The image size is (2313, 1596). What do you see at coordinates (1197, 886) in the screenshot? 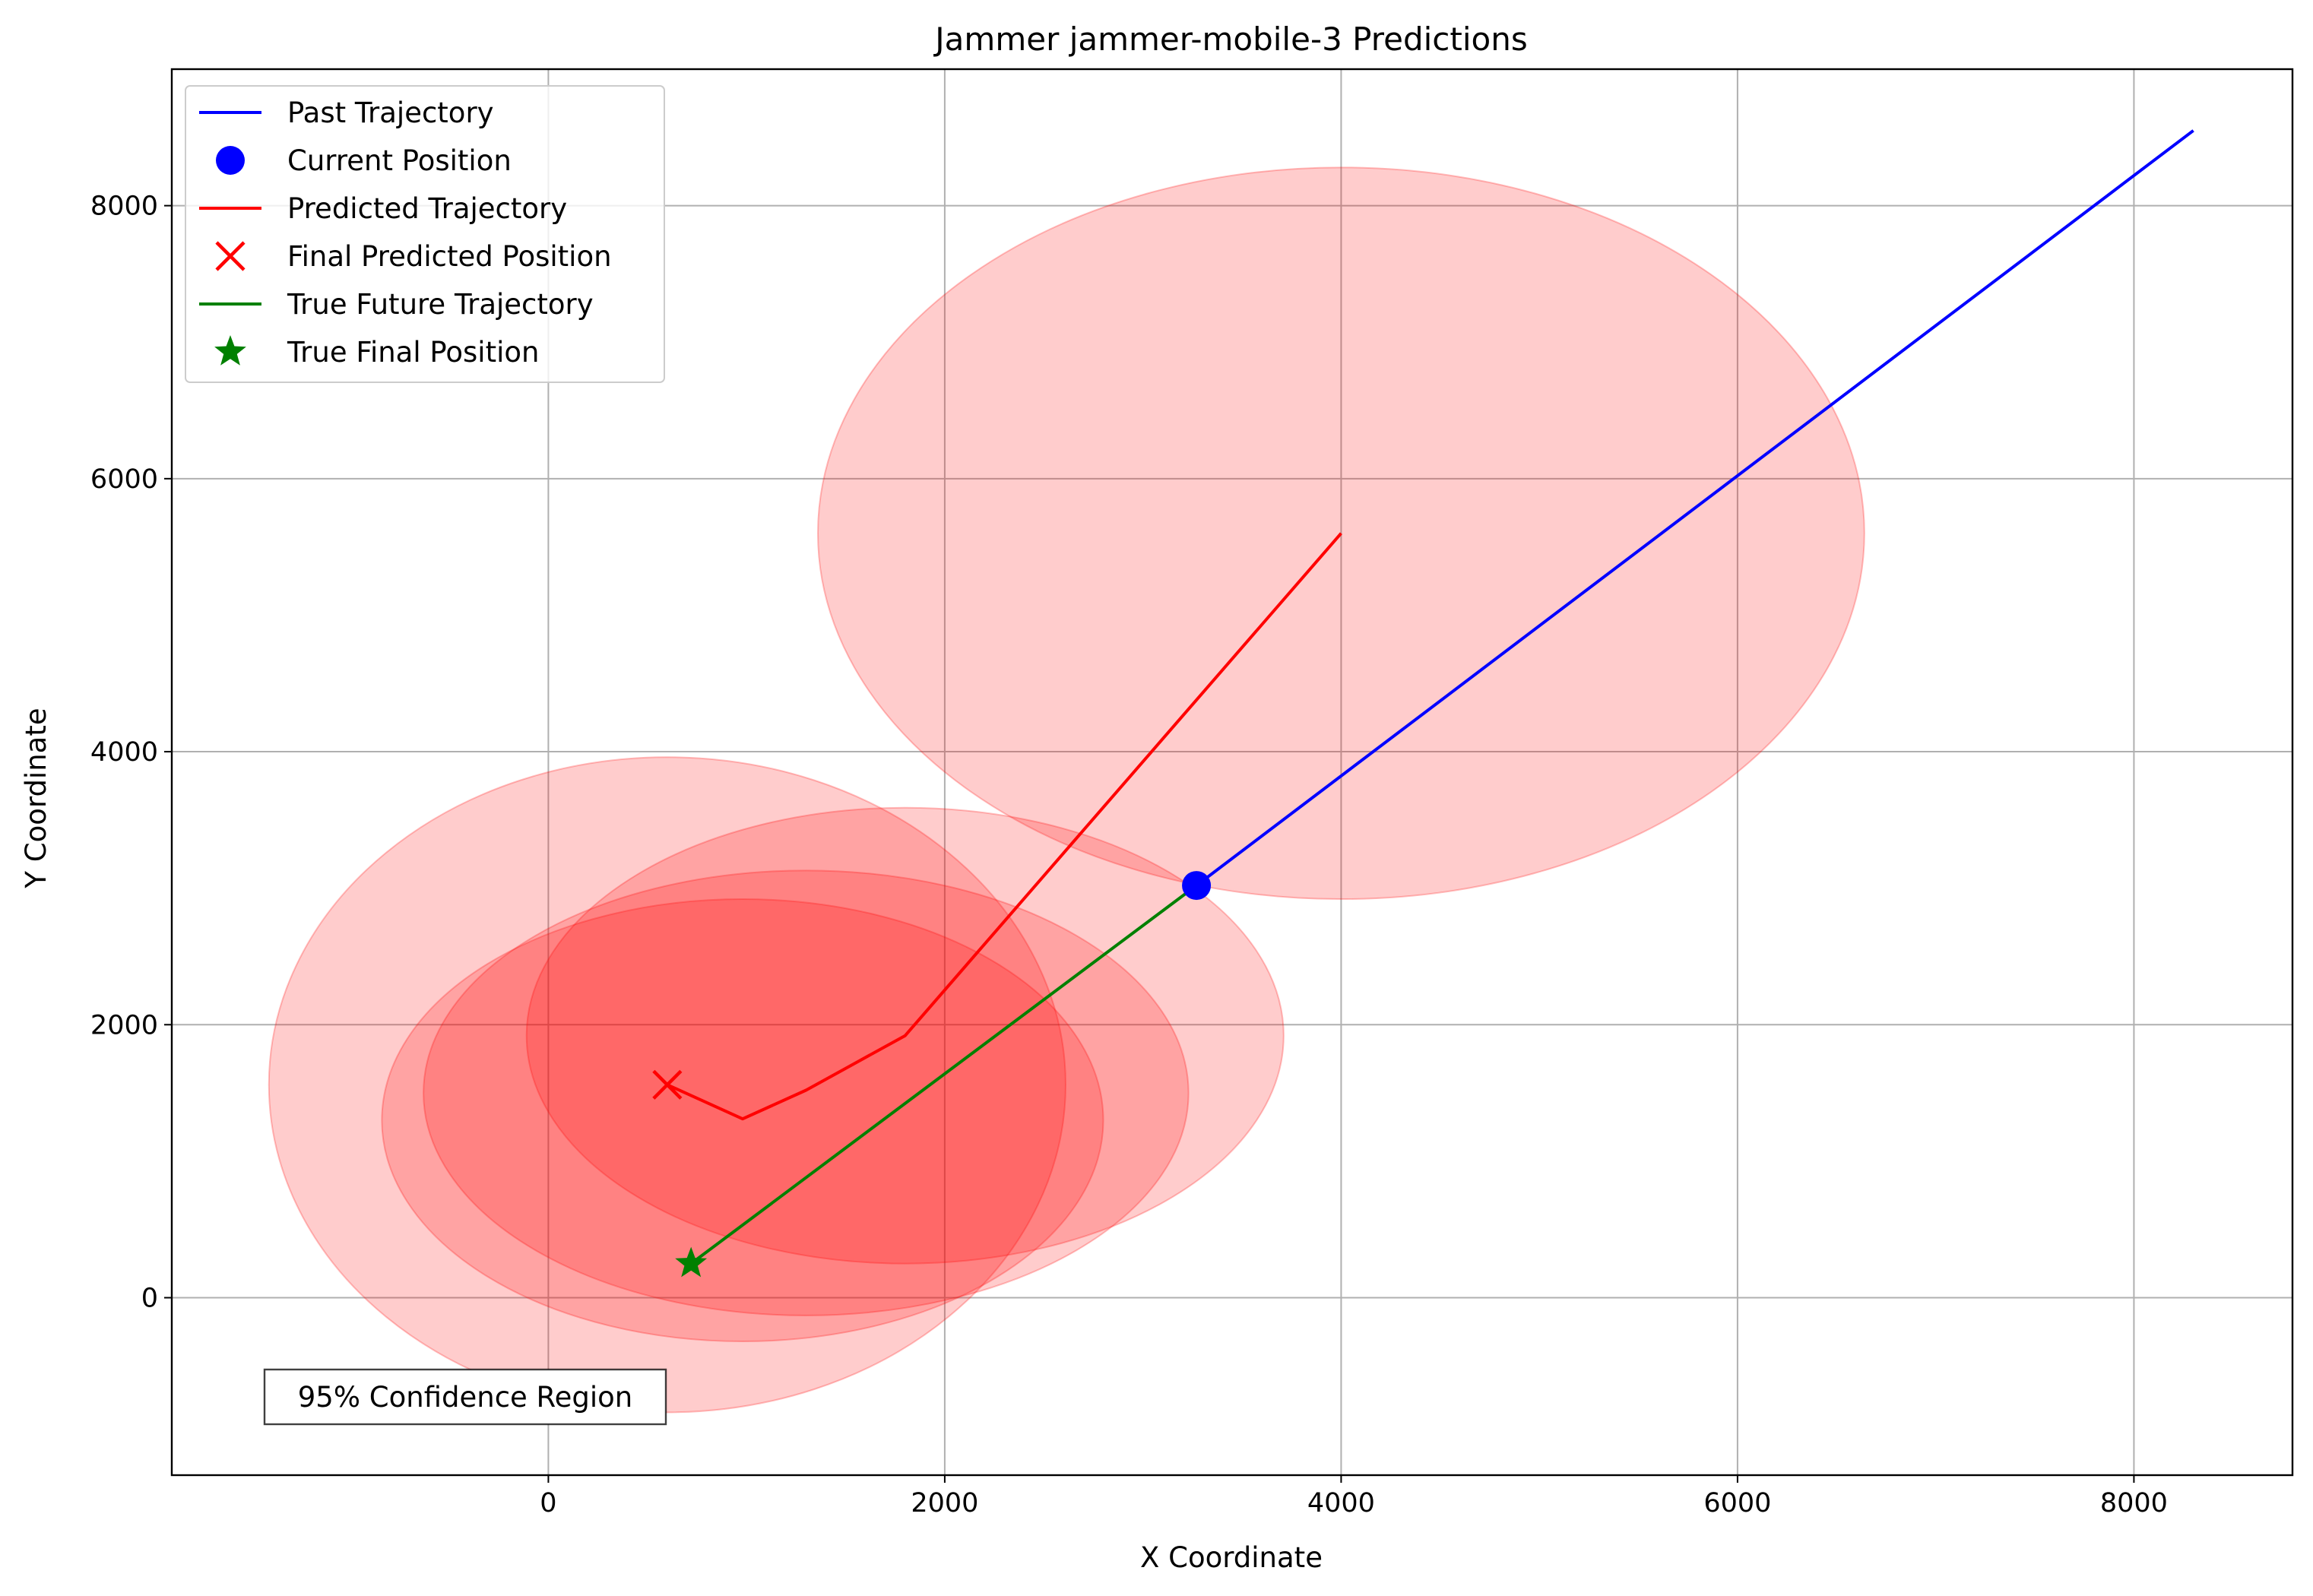
I see `current-position-marker` at bounding box center [1197, 886].